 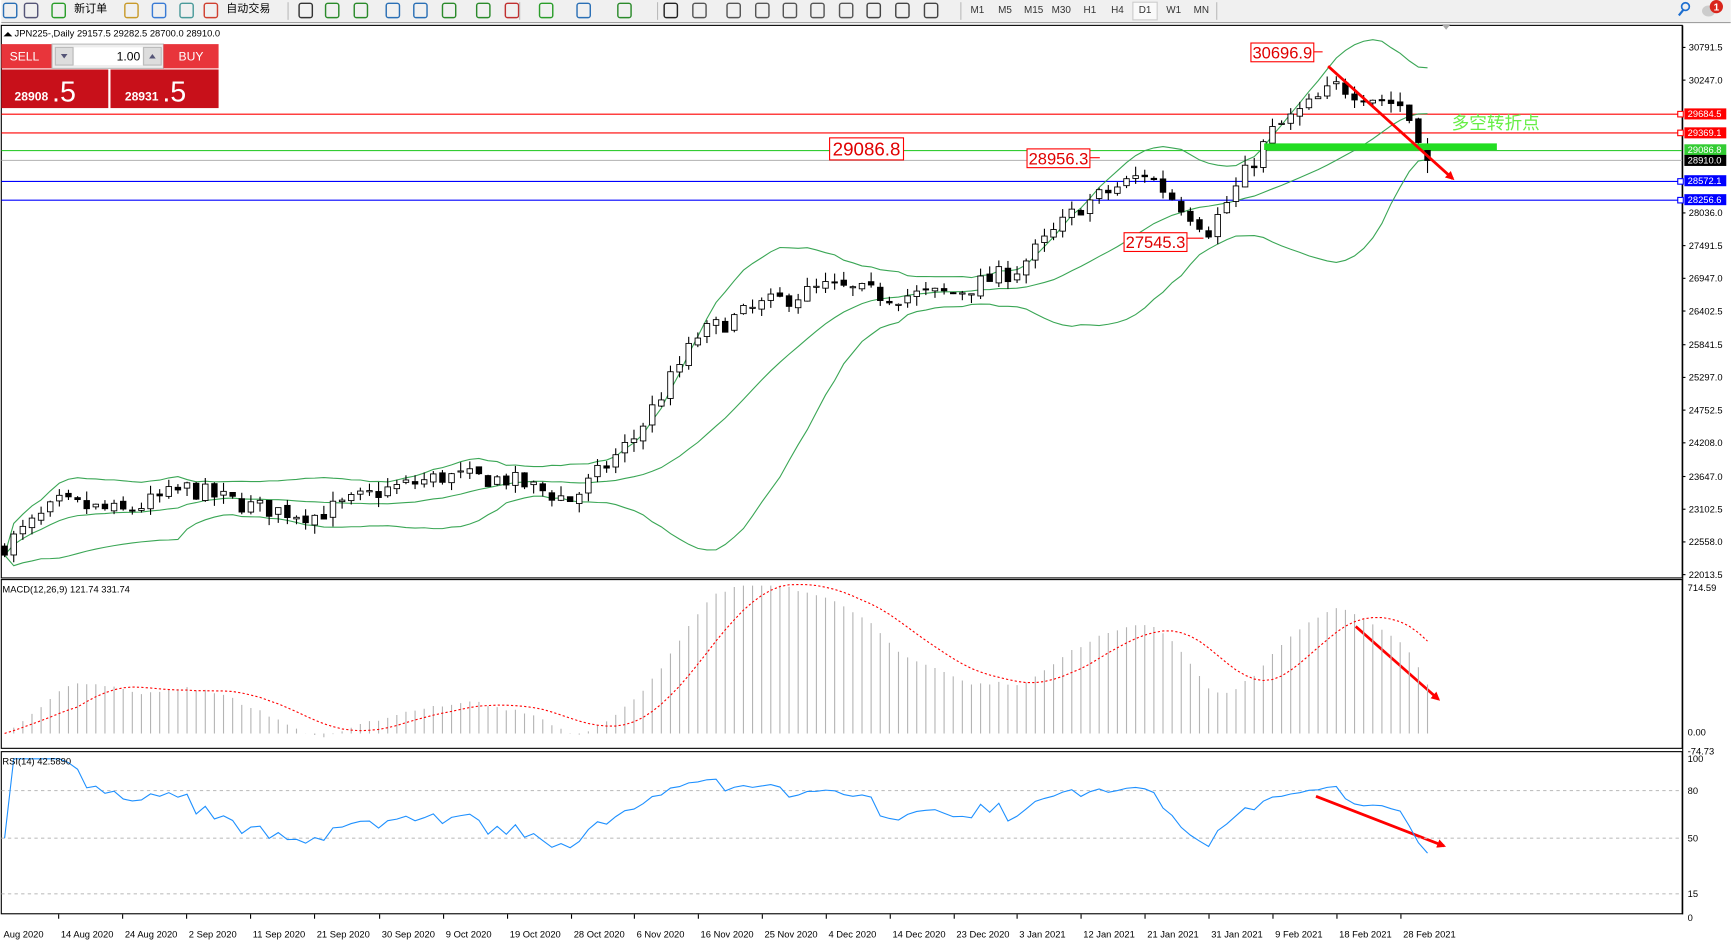 I want to click on buy-price-button: 28931 .5, so click(x=164, y=88).